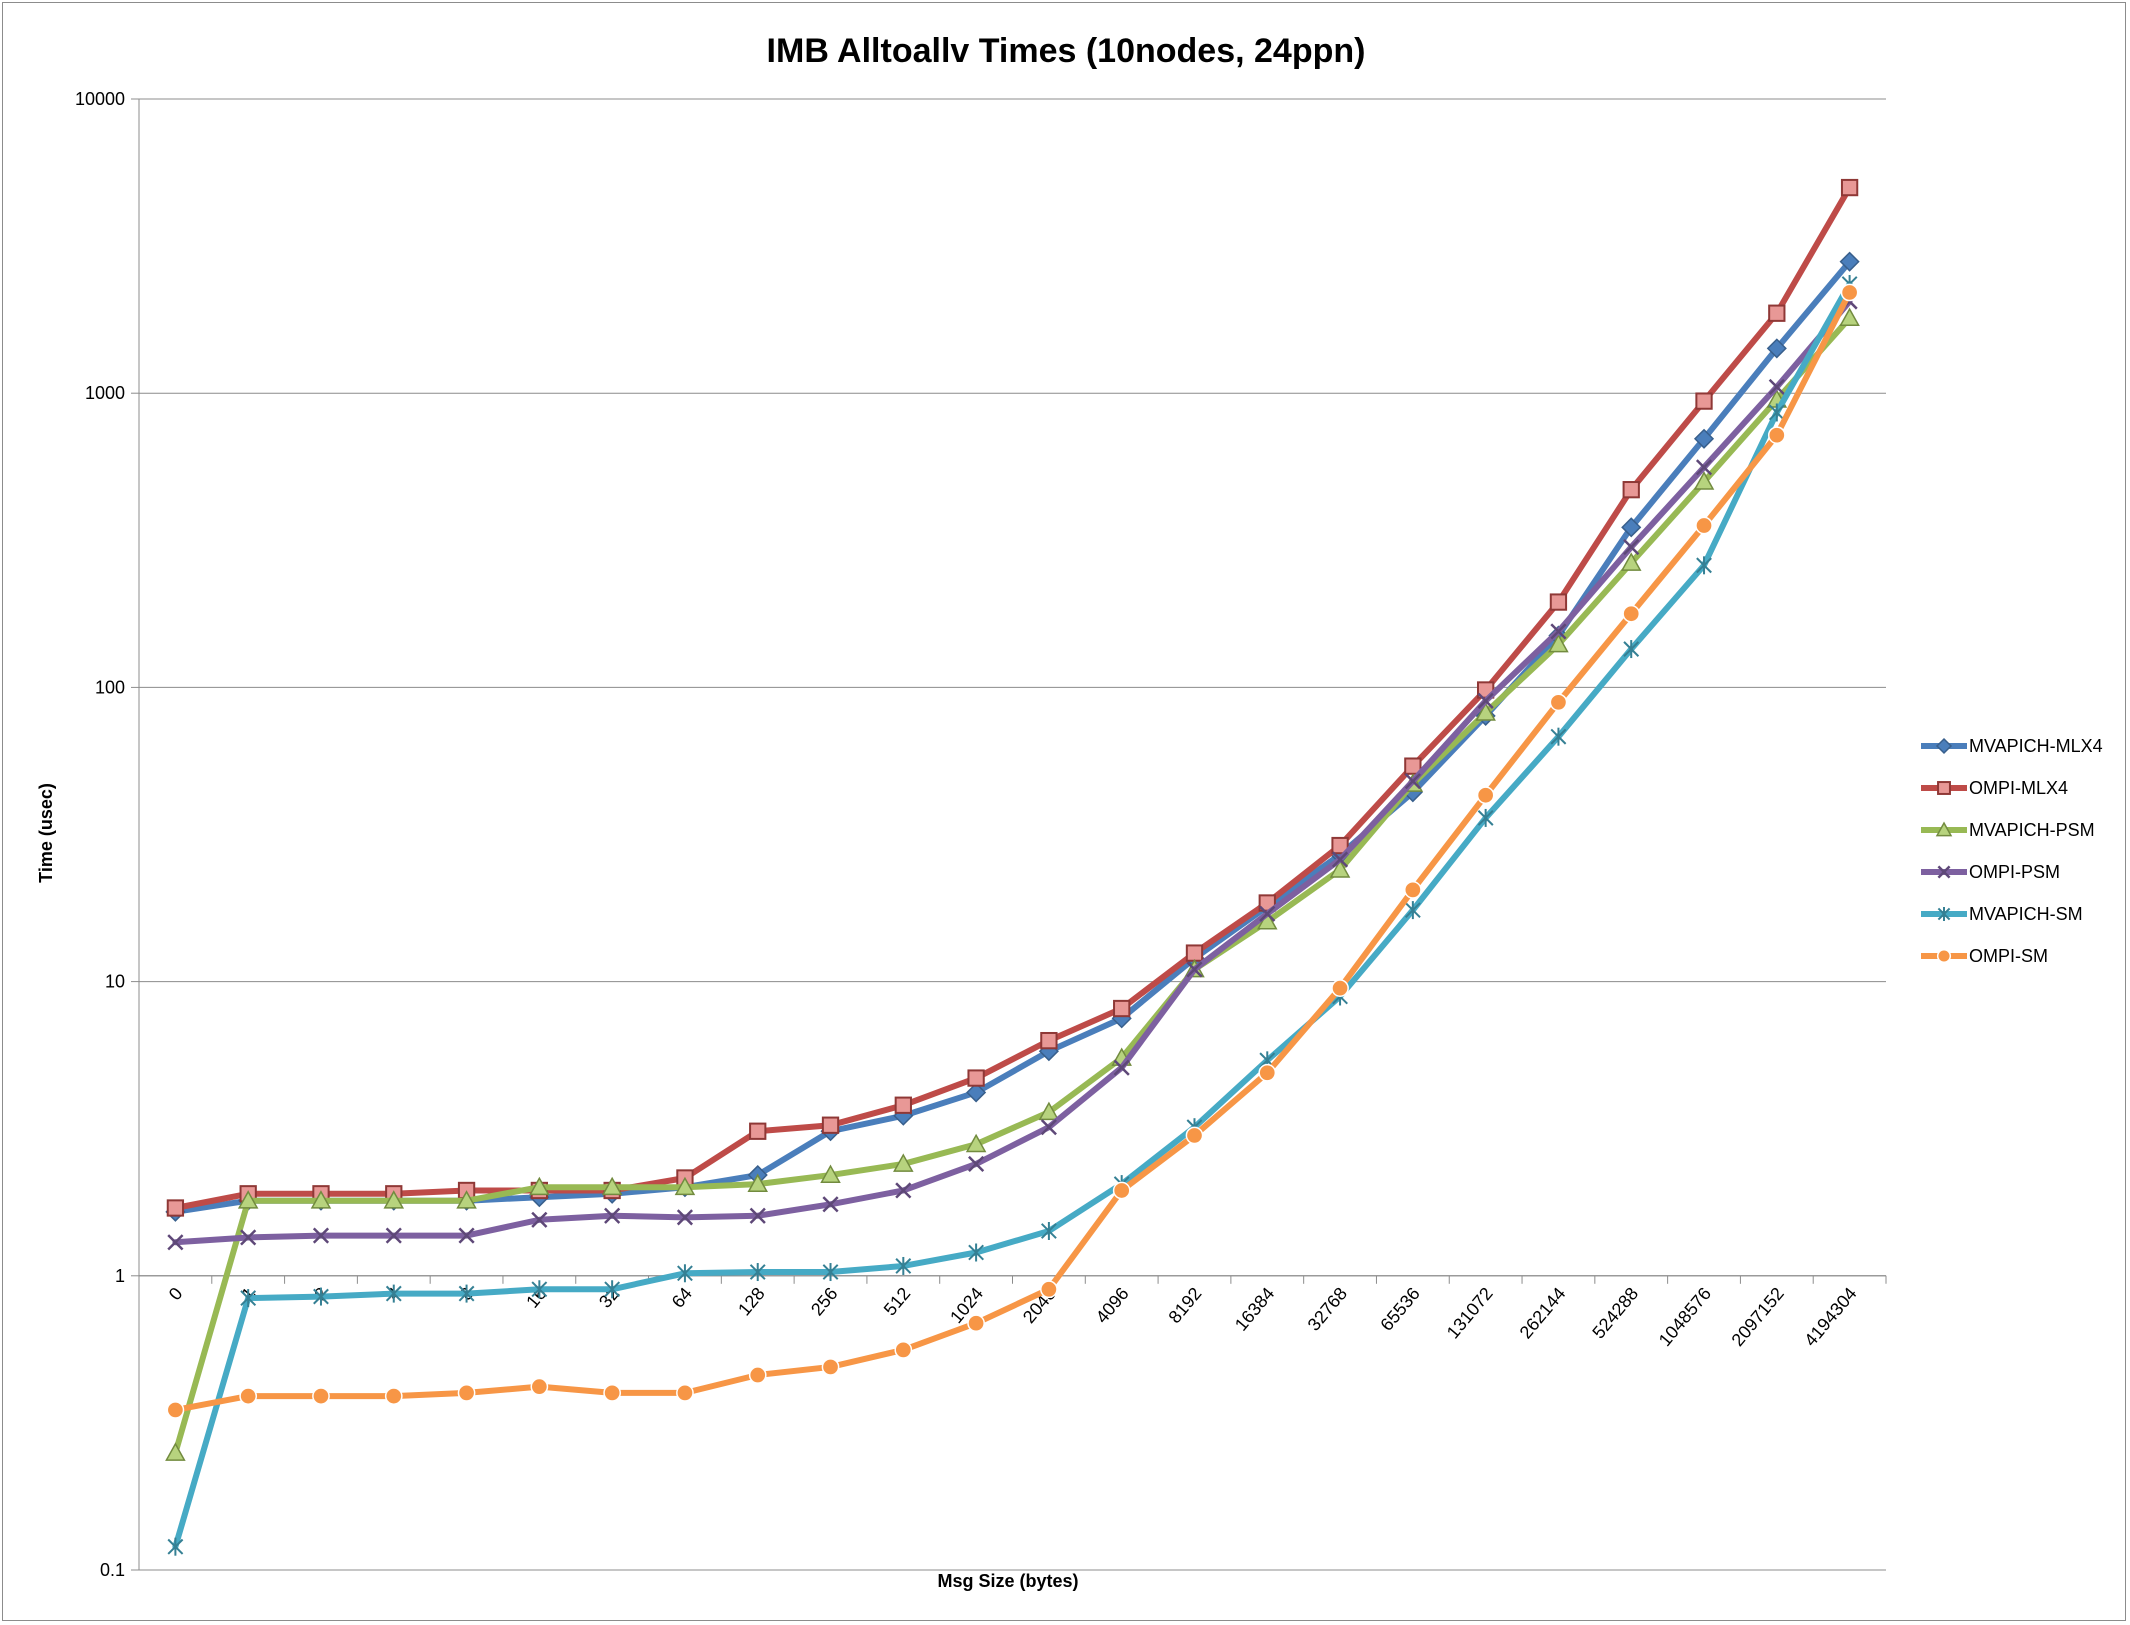 The image size is (2130, 1625). What do you see at coordinates (100, 99) in the screenshot?
I see `y-tick-label: 10000` at bounding box center [100, 99].